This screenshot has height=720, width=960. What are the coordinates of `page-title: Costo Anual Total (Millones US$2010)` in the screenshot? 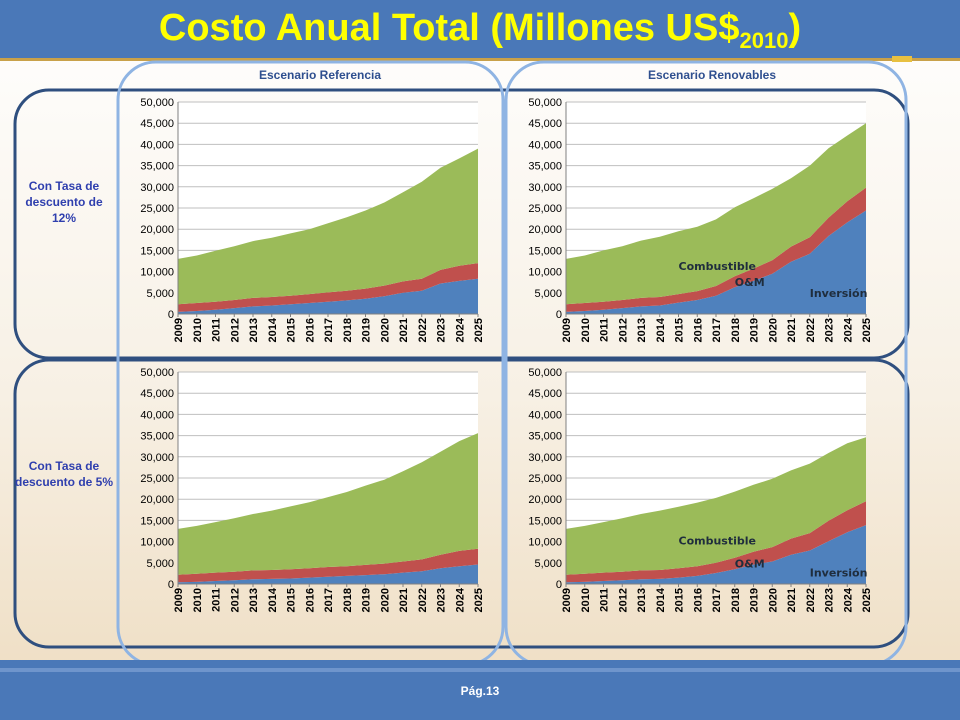 It's located at (480, 34).